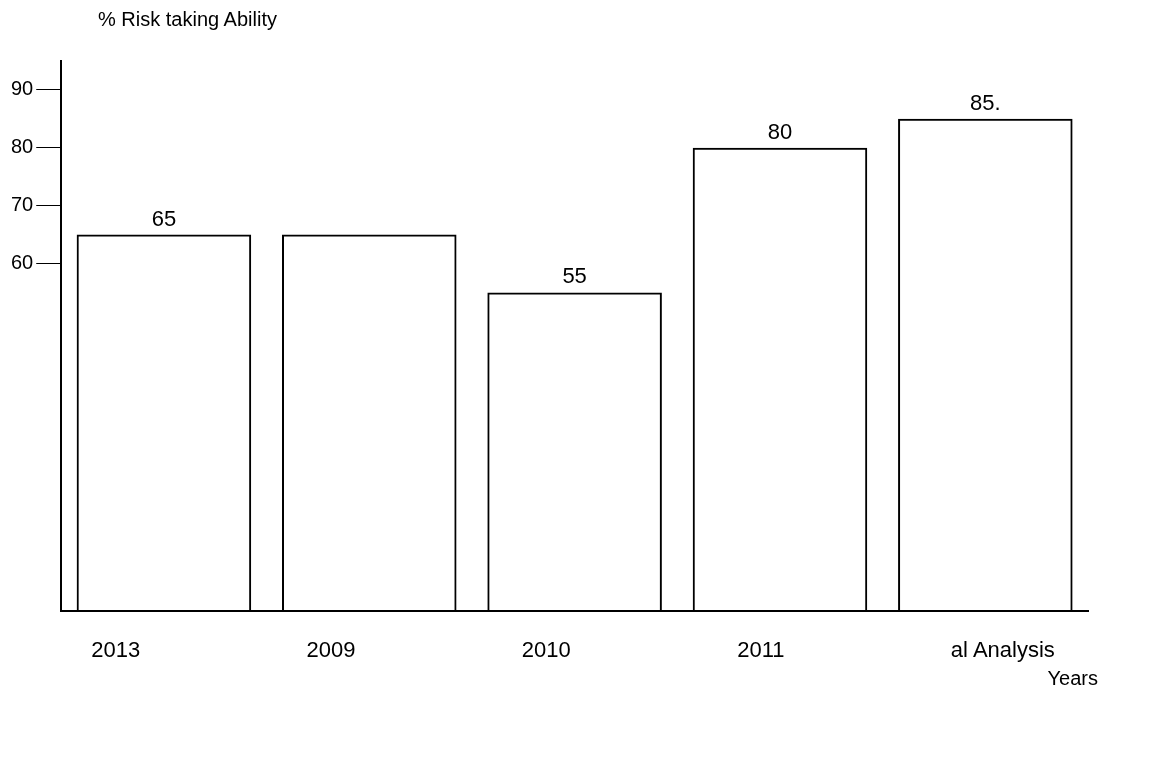 The height and width of the screenshot is (774, 1158). I want to click on text: 2013, so click(116, 650).